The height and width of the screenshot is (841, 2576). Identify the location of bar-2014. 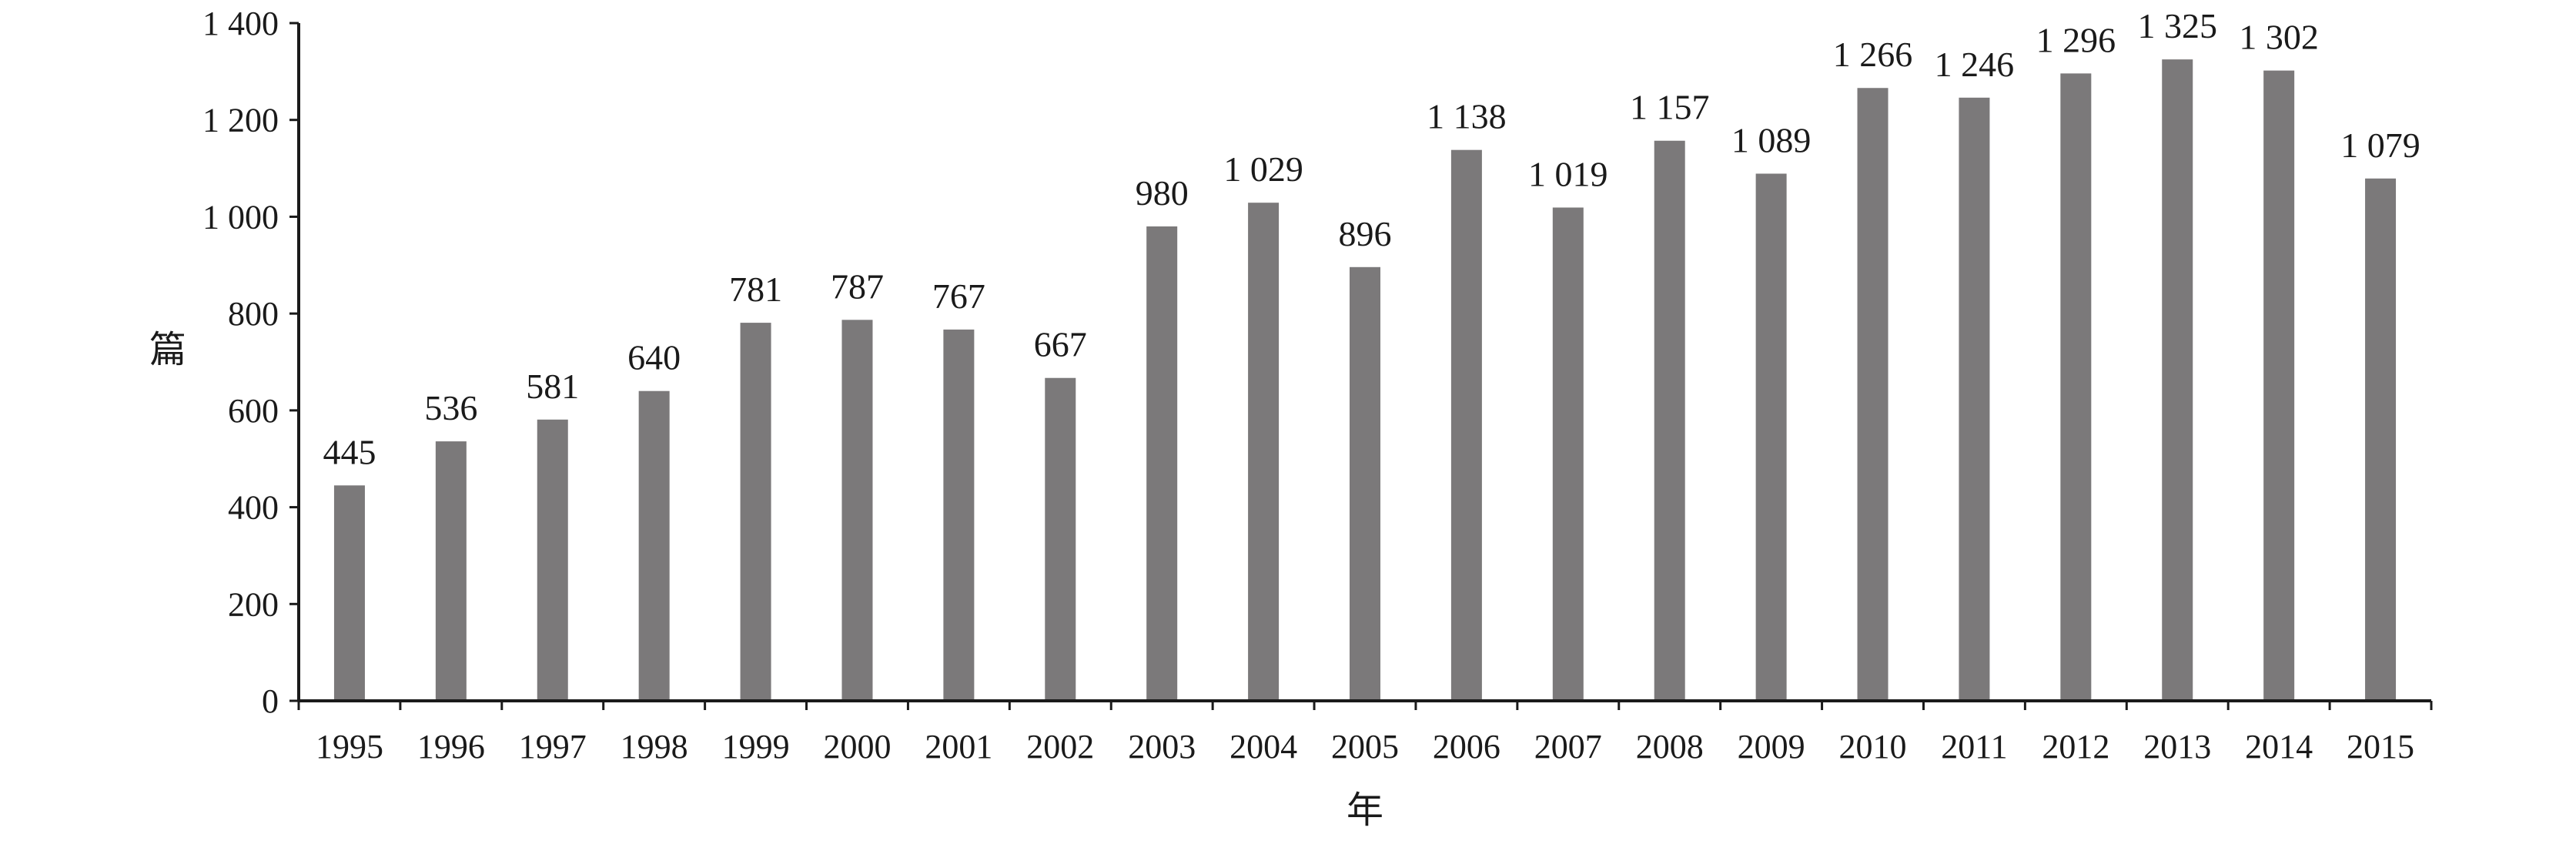
(2279, 386).